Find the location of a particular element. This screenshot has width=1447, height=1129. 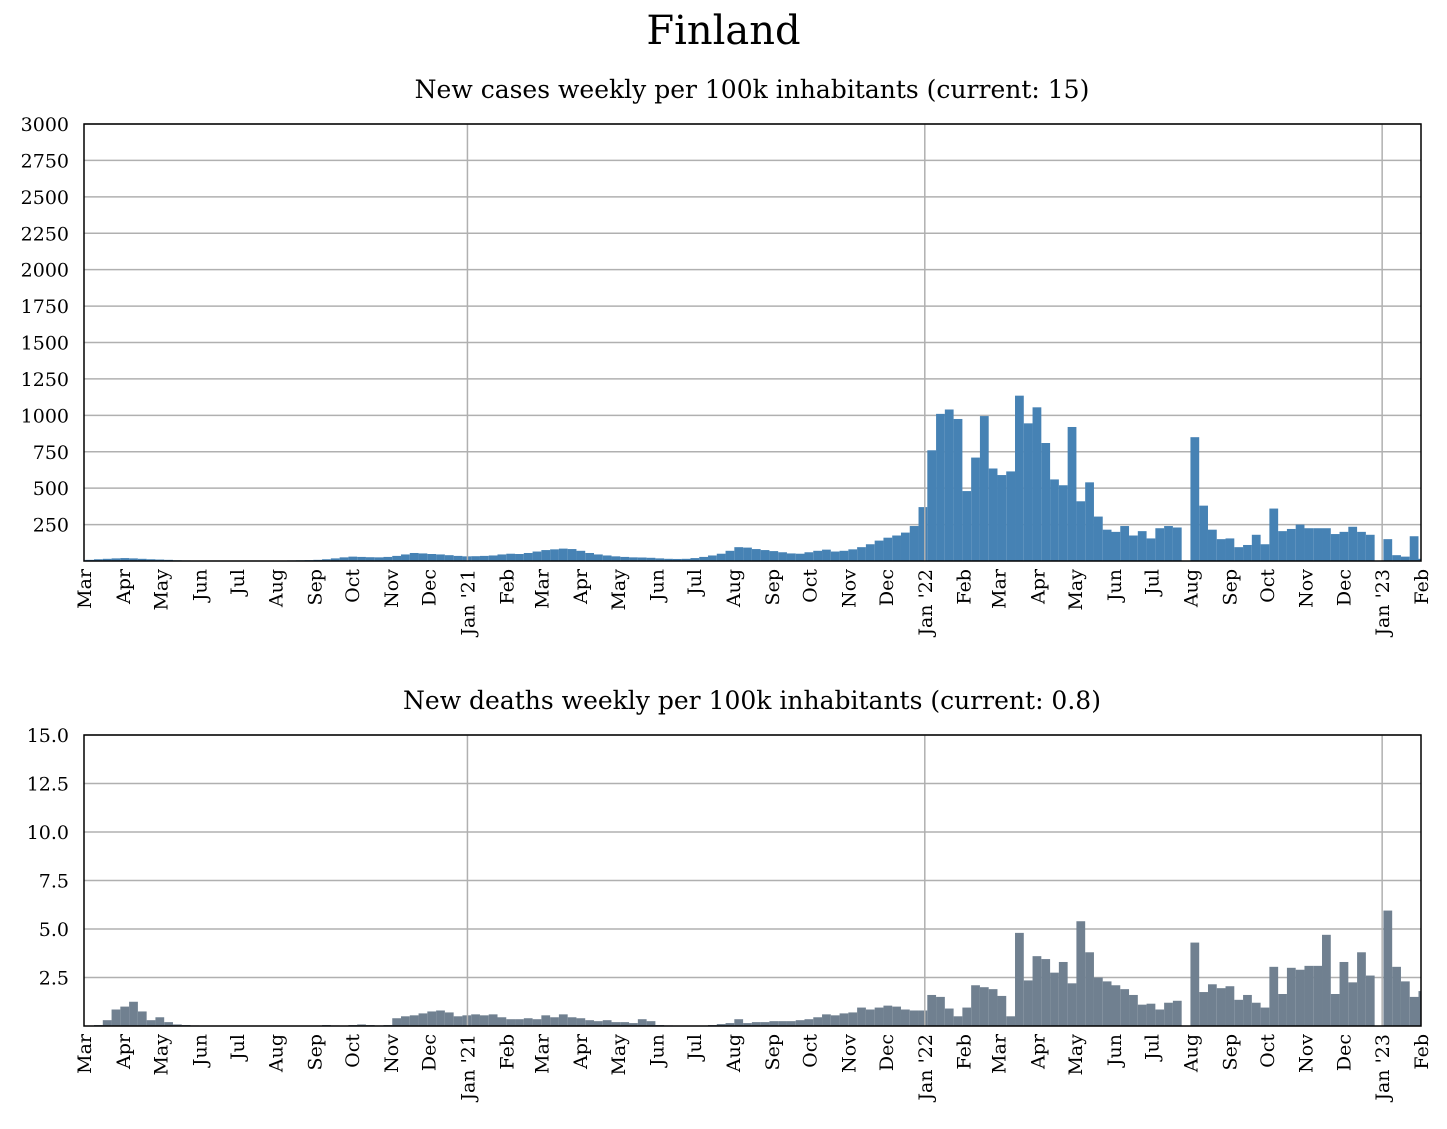

deaths-x-tick-label: May is located at coordinates (161, 1055).